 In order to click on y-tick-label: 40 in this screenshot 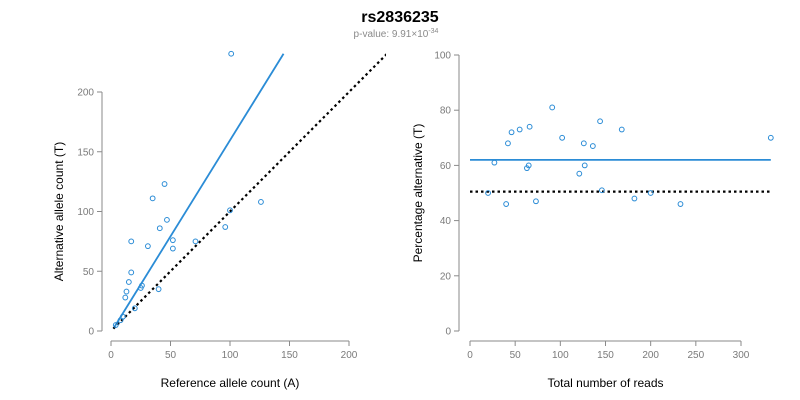, I will do `click(446, 221)`.